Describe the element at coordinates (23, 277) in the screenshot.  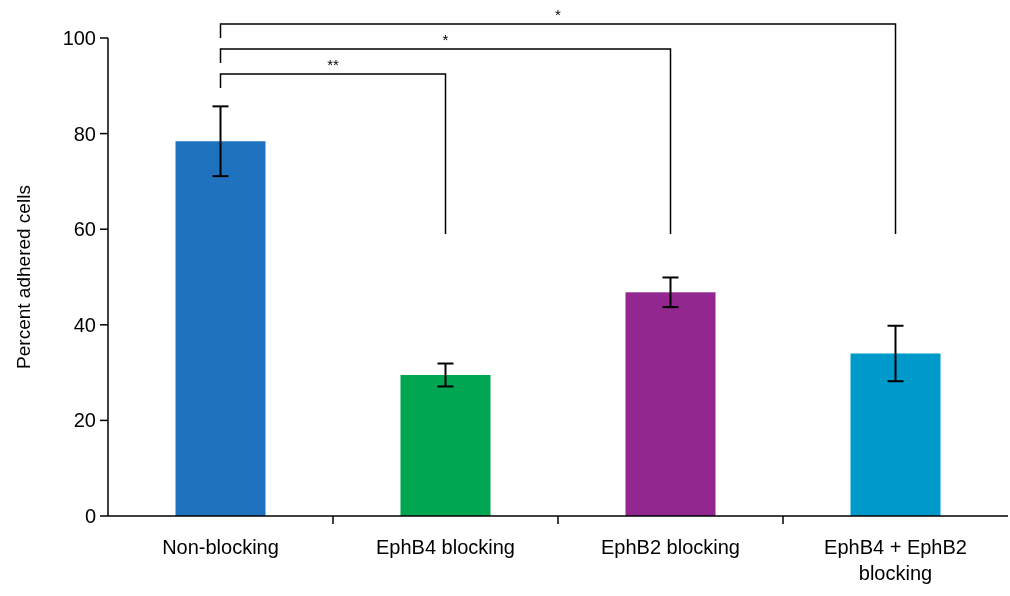
I see `y-axis-title: Percent adhered cells` at that location.